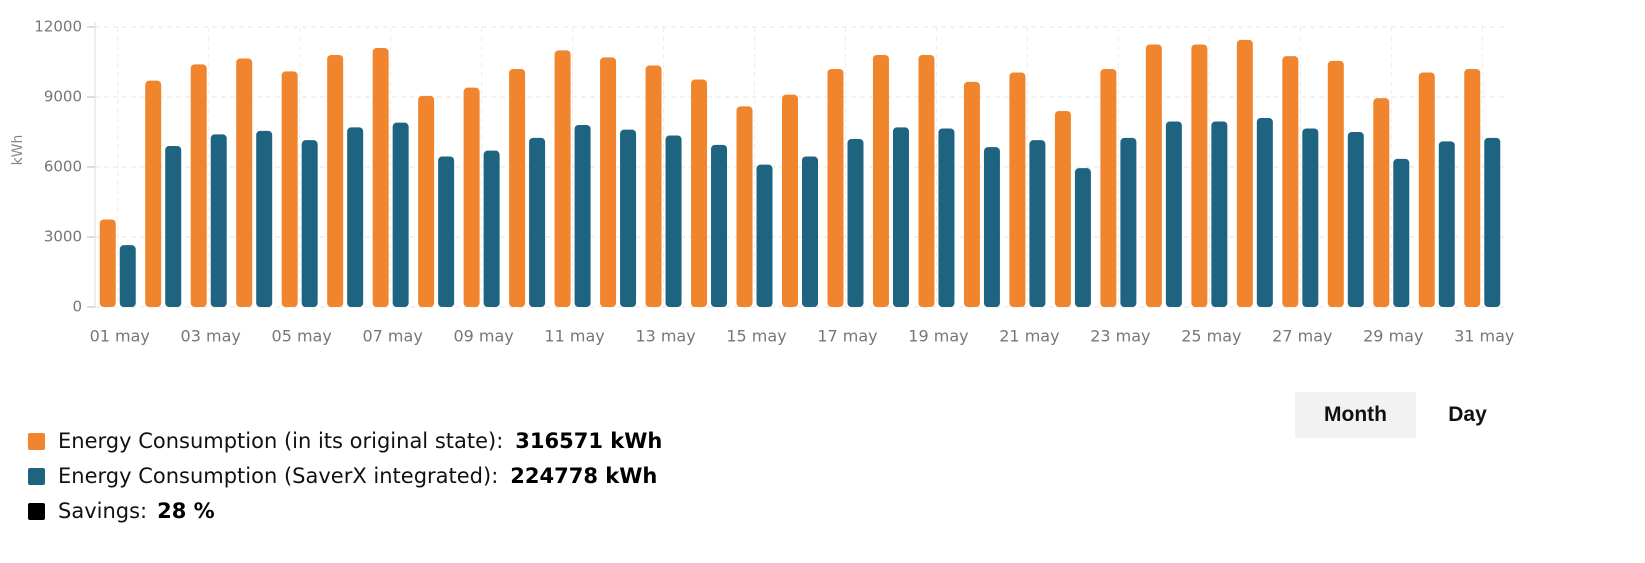 Image resolution: width=1645 pixels, height=563 pixels. What do you see at coordinates (1302, 336) in the screenshot?
I see `x-tick-label: 27 may` at bounding box center [1302, 336].